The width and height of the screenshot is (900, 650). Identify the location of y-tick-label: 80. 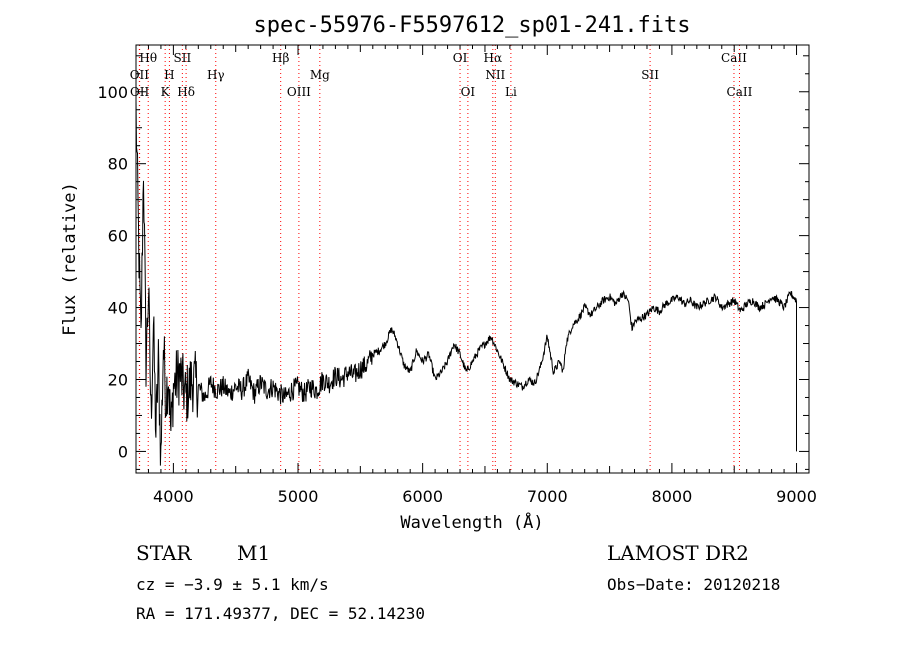
(118, 164).